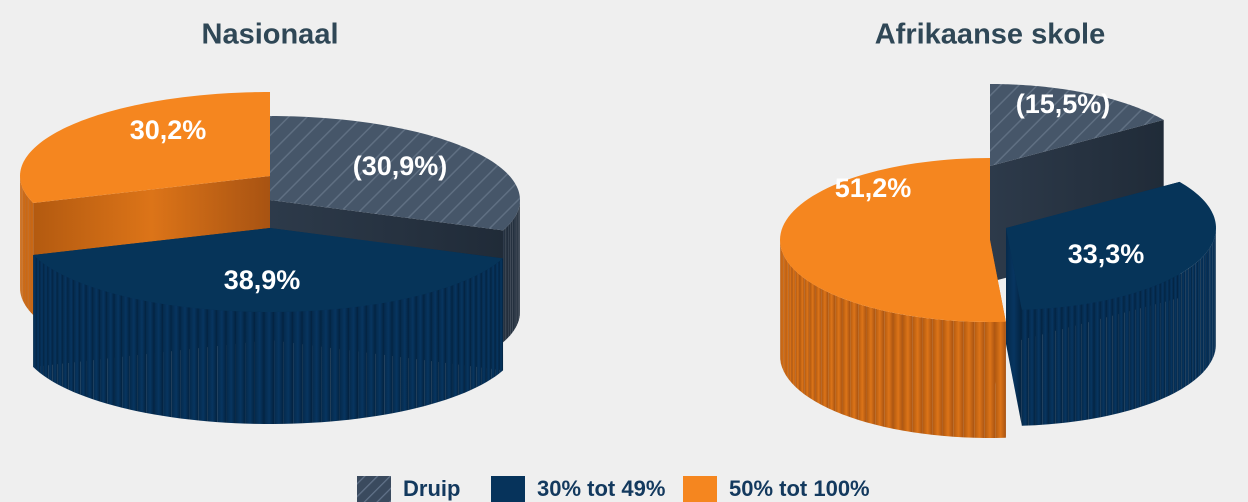 This screenshot has height=502, width=1248. I want to click on legend-label: Druip, so click(431, 488).